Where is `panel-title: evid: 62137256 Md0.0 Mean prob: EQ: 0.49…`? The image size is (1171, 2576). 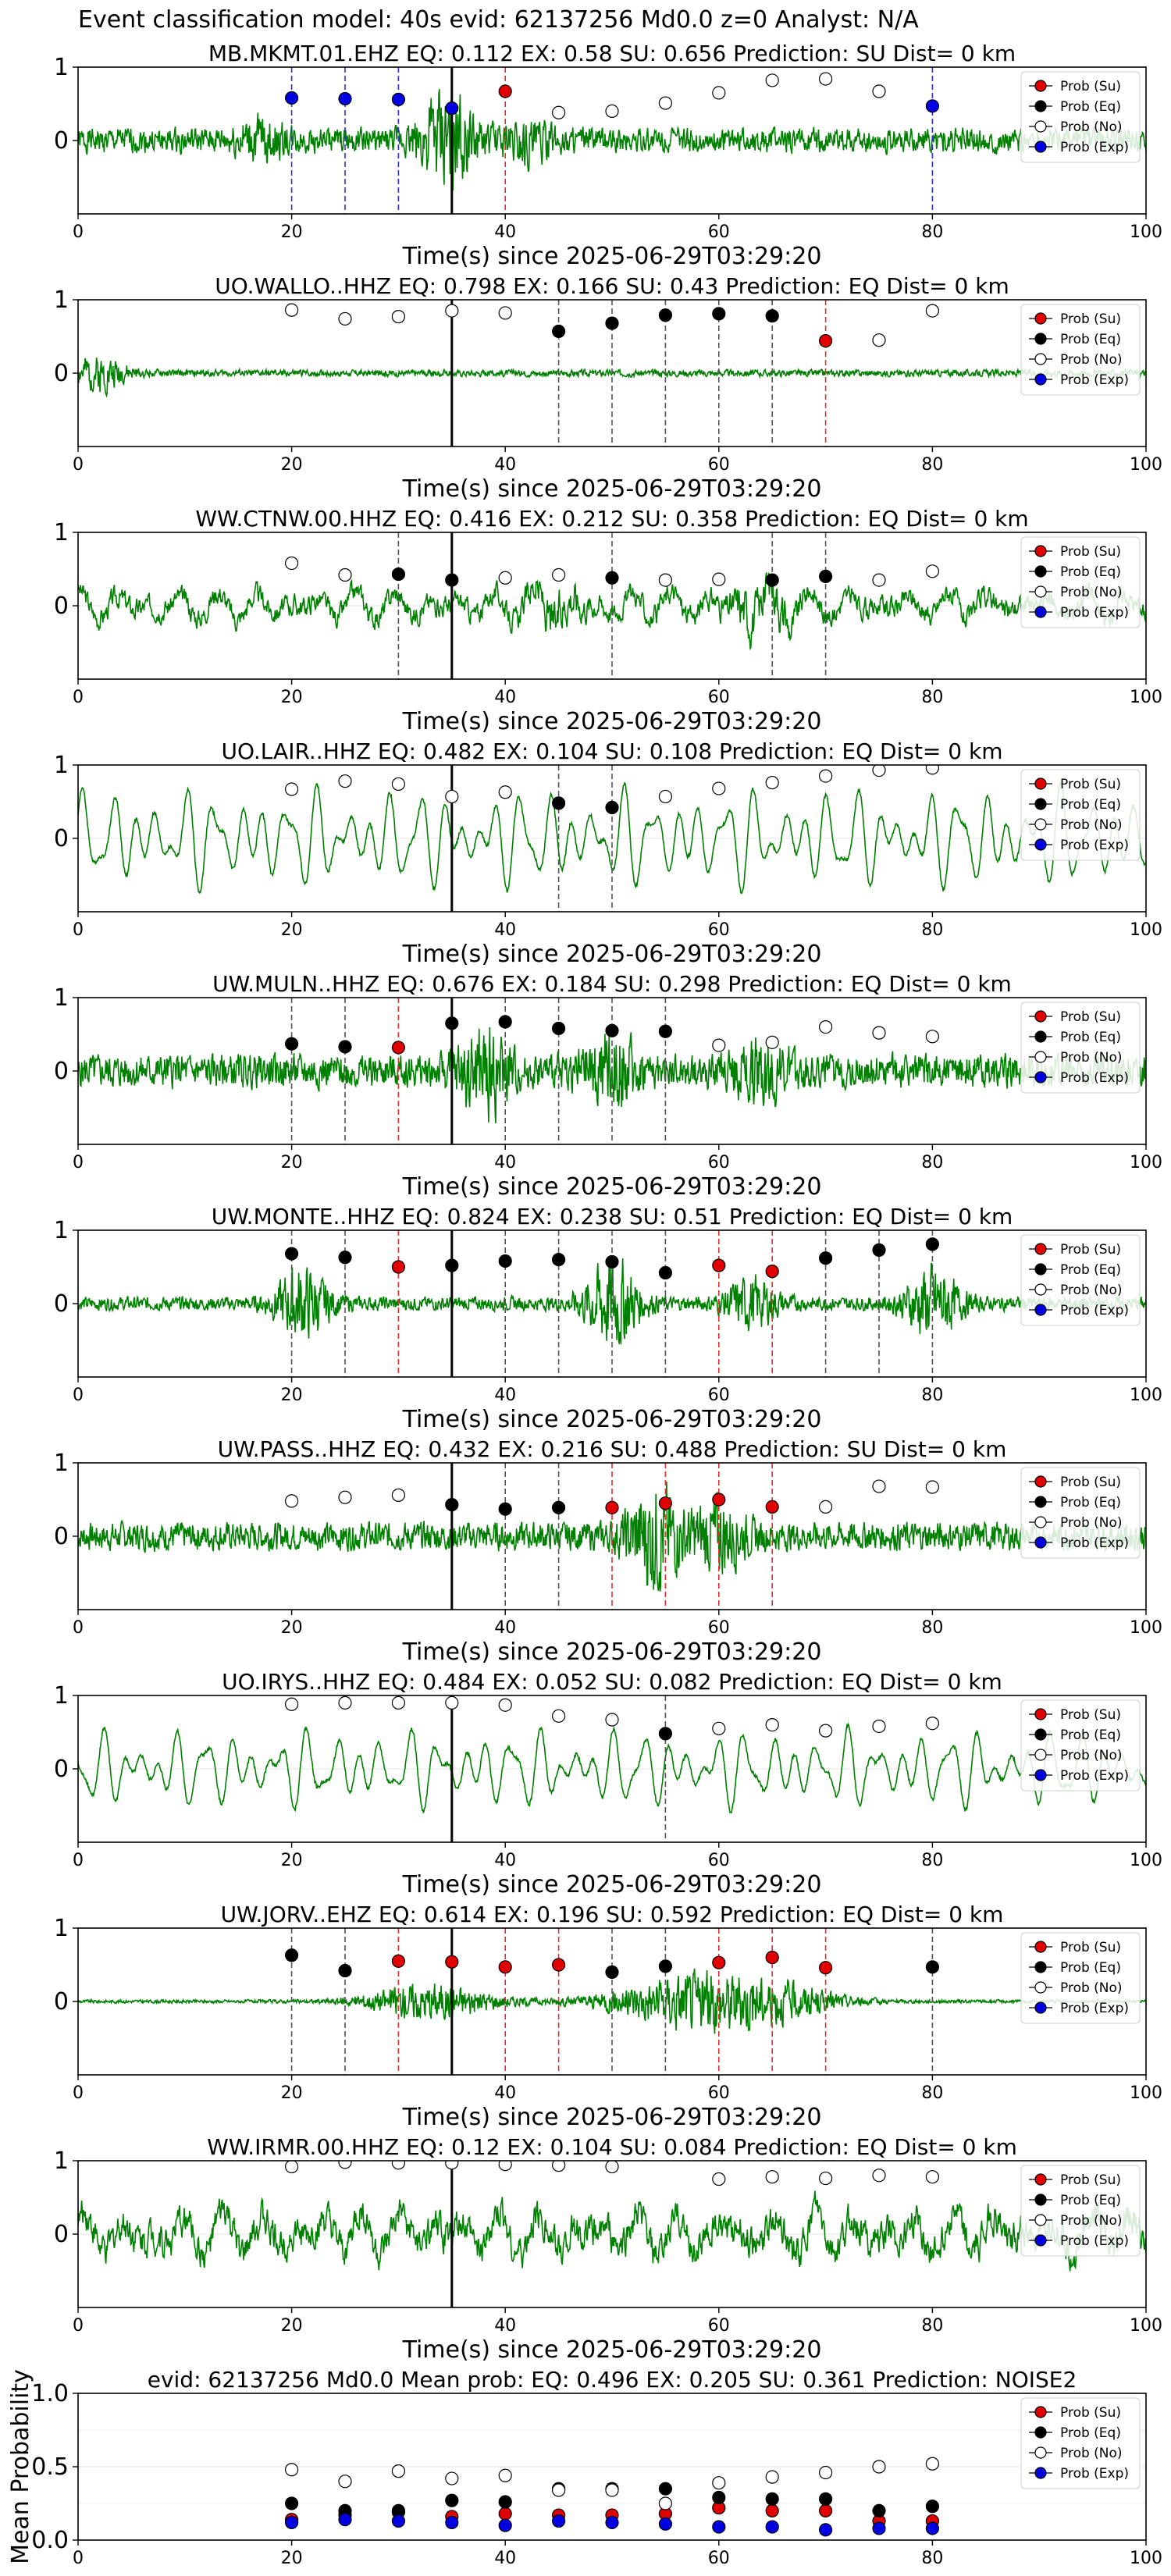 panel-title: evid: 62137256 Md0.0 Mean prob: EQ: 0.49… is located at coordinates (612, 2380).